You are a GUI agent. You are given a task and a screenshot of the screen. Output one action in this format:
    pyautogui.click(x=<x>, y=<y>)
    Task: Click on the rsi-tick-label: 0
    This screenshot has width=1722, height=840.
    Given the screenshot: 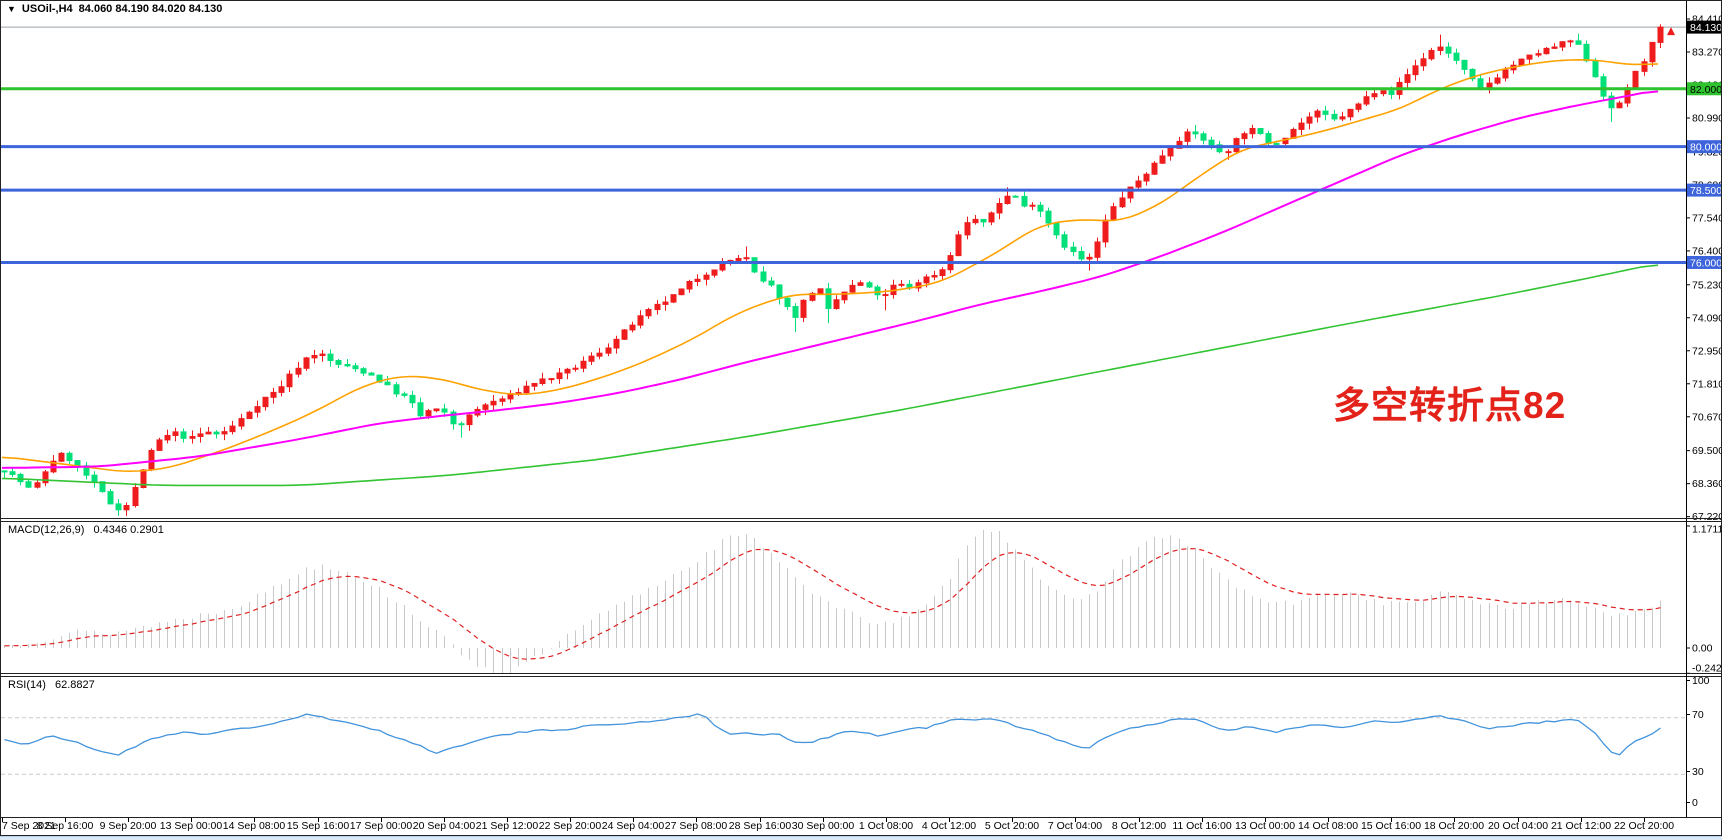 What is the action you would take?
    pyautogui.click(x=1695, y=803)
    